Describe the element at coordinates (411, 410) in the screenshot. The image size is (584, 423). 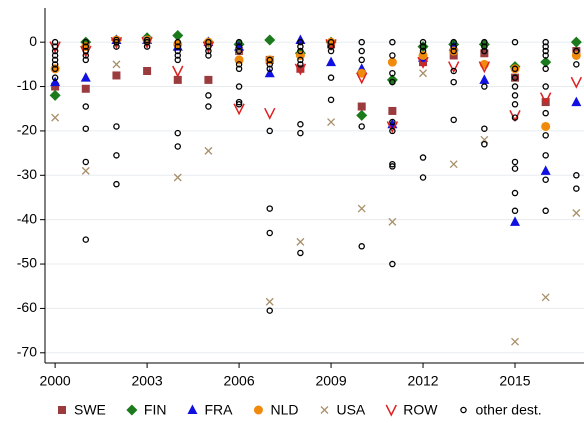
I see `legend-item: ROW` at that location.